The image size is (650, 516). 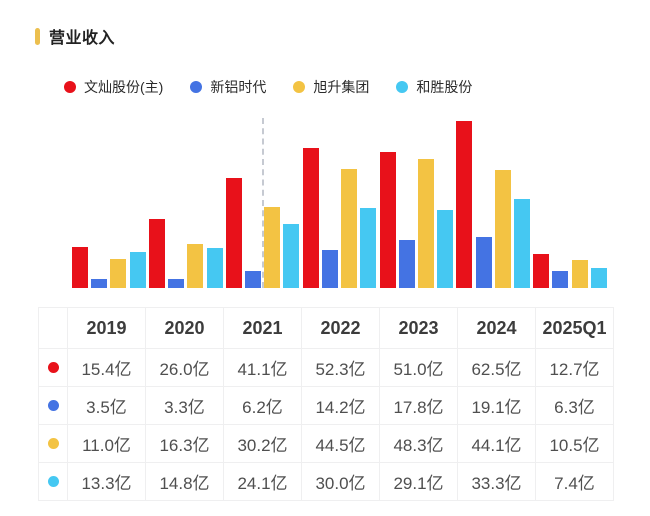 What do you see at coordinates (107, 368) in the screenshot?
I see `table-cell: 15.4亿` at bounding box center [107, 368].